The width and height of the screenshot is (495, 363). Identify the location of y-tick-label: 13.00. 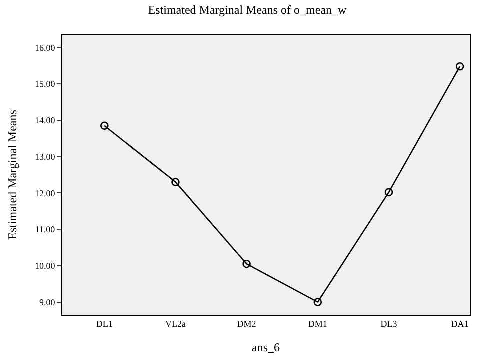
(45, 157).